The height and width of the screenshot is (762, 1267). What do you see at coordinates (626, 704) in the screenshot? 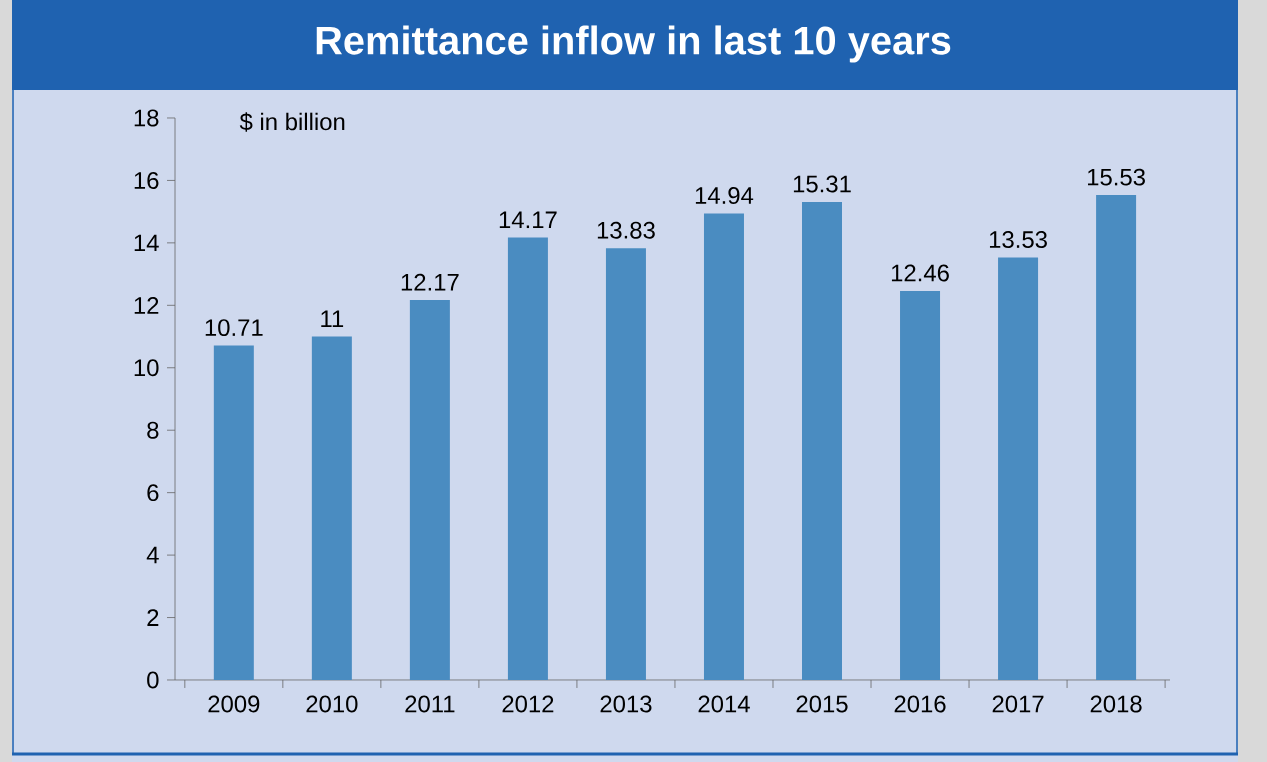
I see `x-tick-label: 2013` at bounding box center [626, 704].